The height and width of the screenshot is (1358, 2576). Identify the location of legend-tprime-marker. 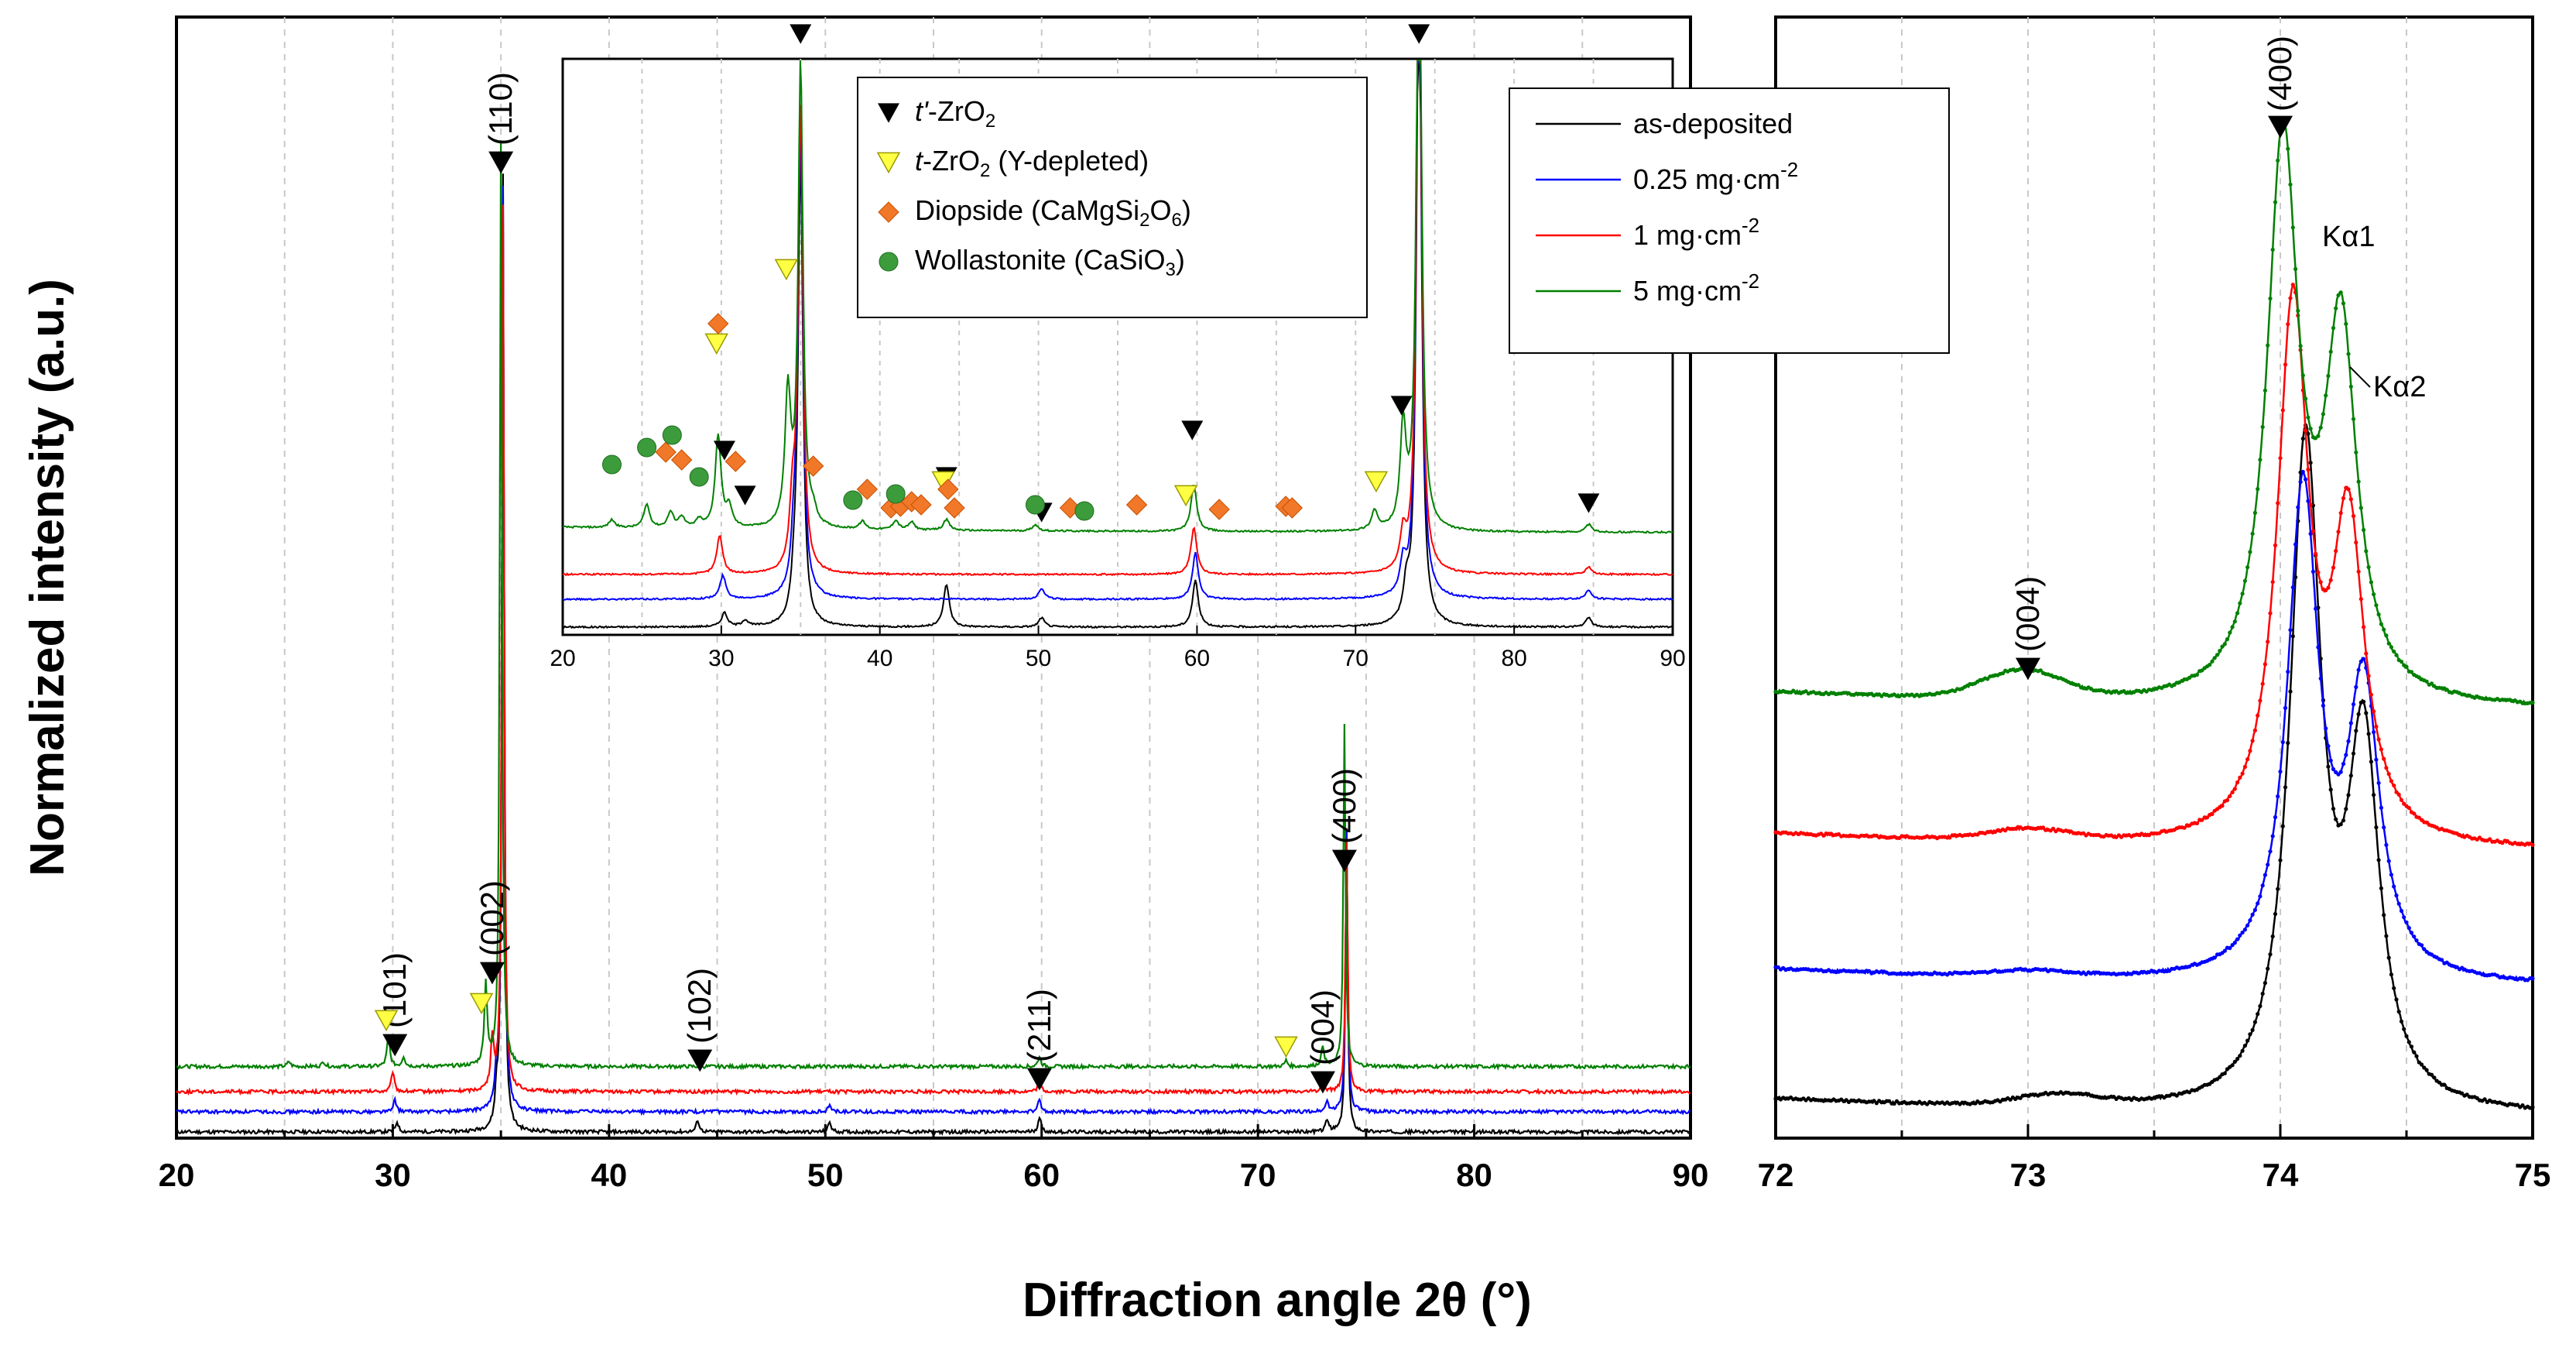
(888, 113).